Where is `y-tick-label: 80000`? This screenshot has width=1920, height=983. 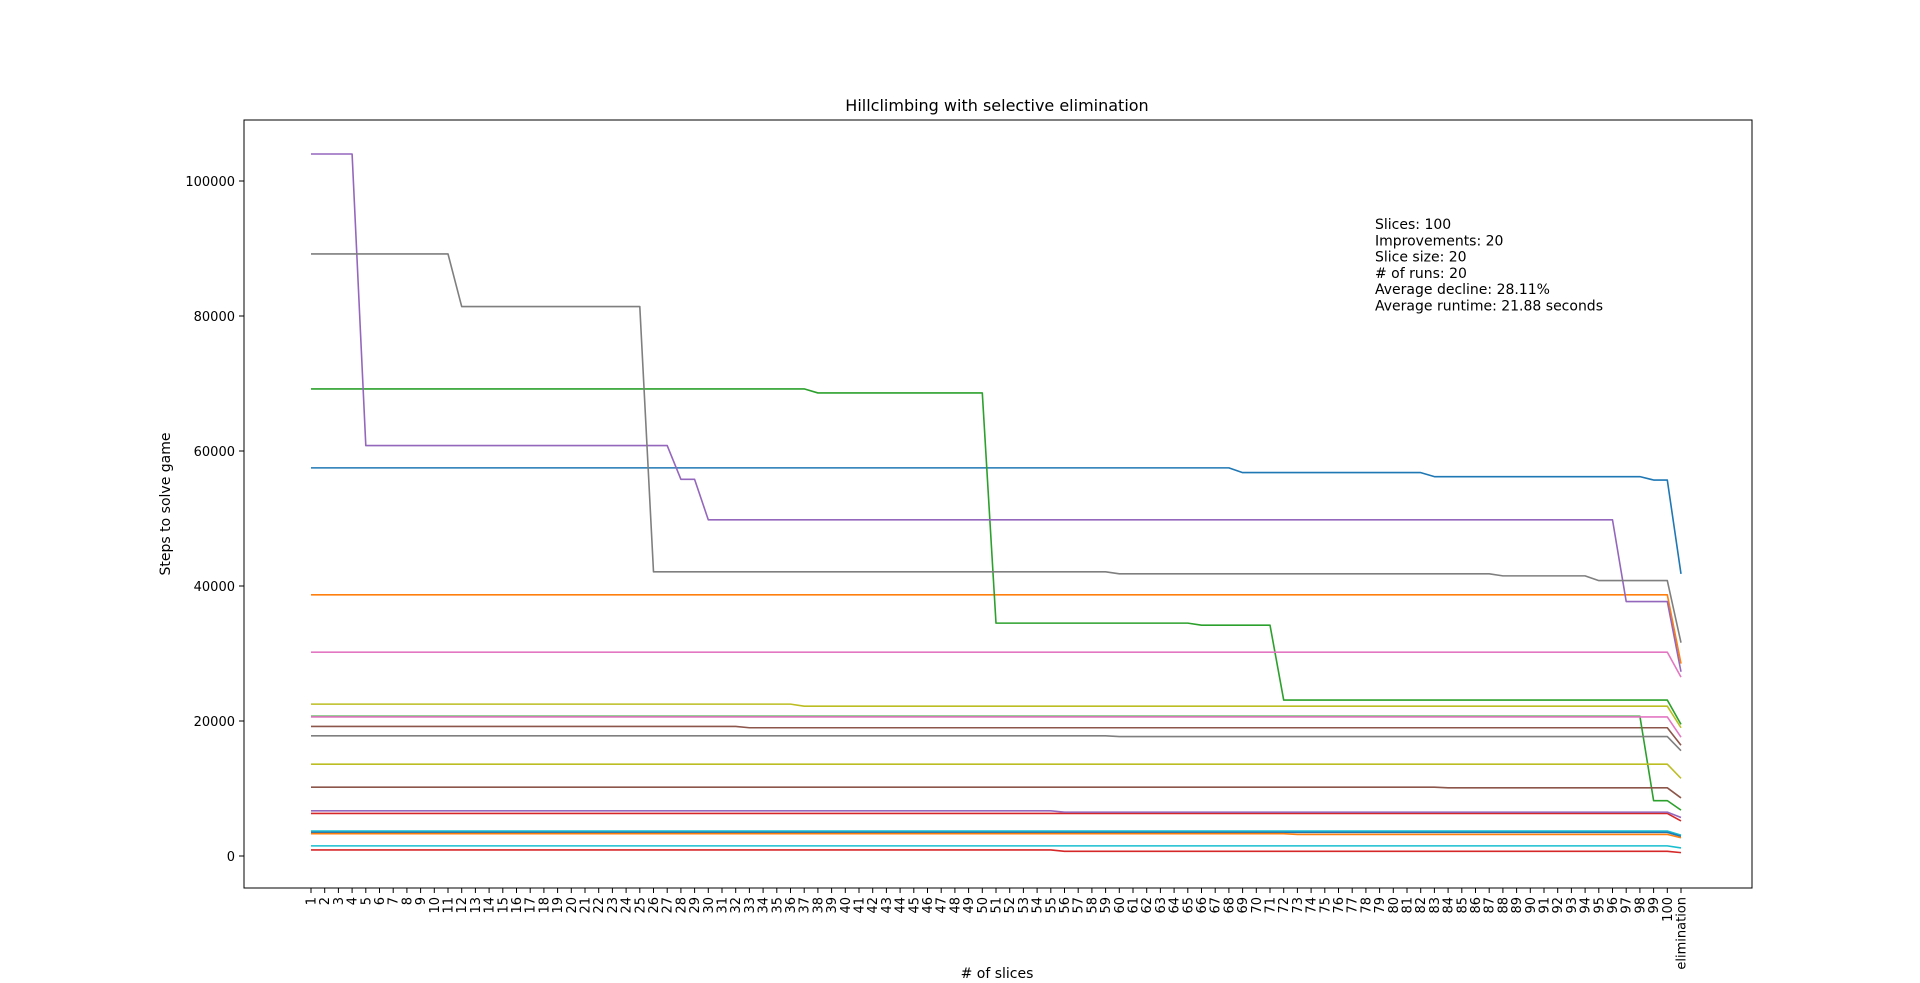 y-tick-label: 80000 is located at coordinates (214, 317).